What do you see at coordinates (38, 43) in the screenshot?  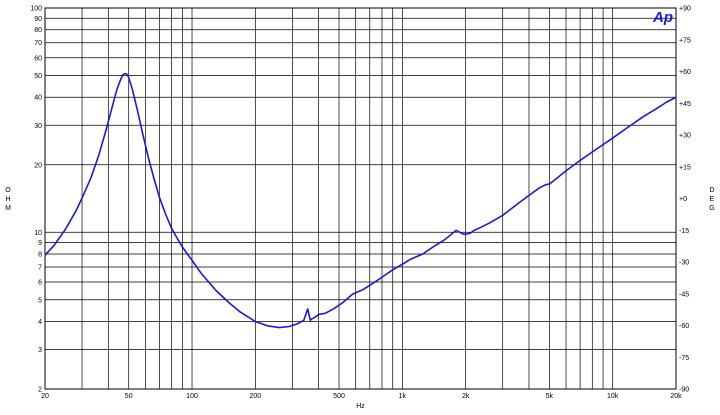 I see `y-tick-label: 70` at bounding box center [38, 43].